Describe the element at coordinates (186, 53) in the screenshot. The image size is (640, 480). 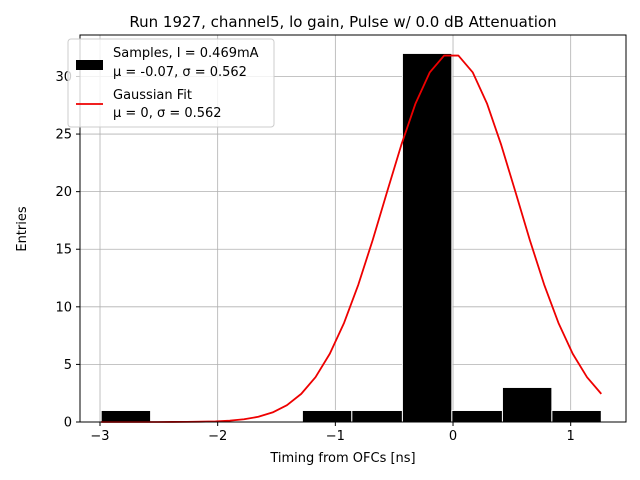
I see `legend-samples-label: Samples, I = 0.469mA` at that location.